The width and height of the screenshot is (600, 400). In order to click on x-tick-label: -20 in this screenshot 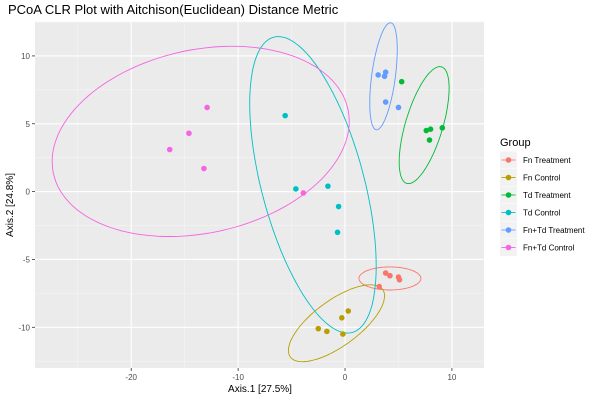, I will do `click(131, 377)`.